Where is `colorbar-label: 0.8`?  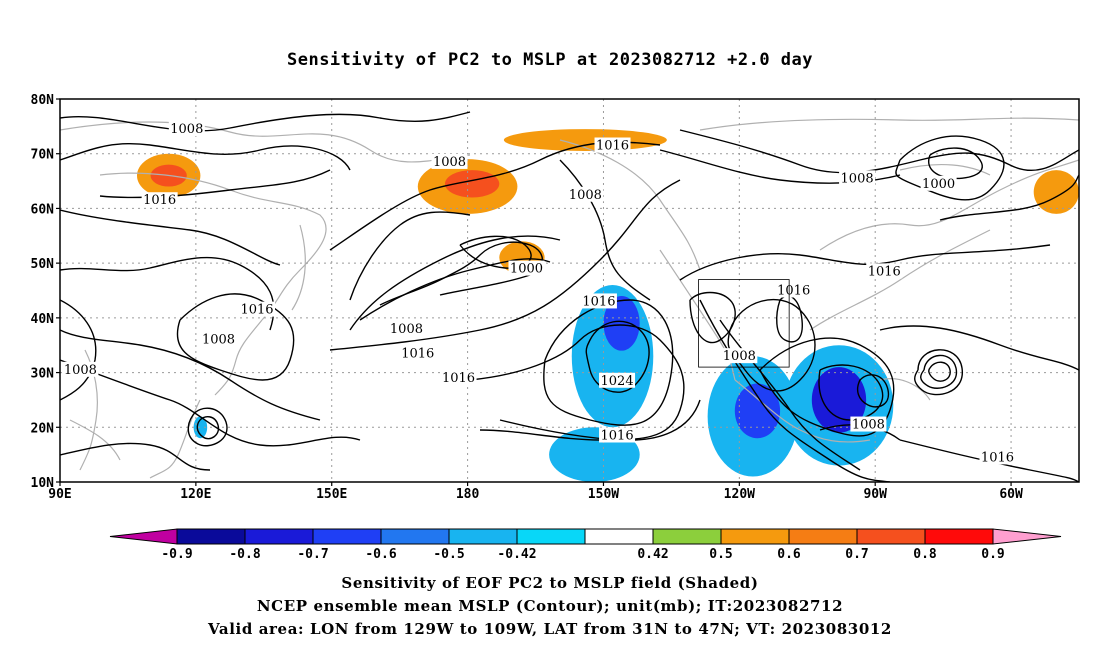 colorbar-label: 0.8 is located at coordinates (925, 554).